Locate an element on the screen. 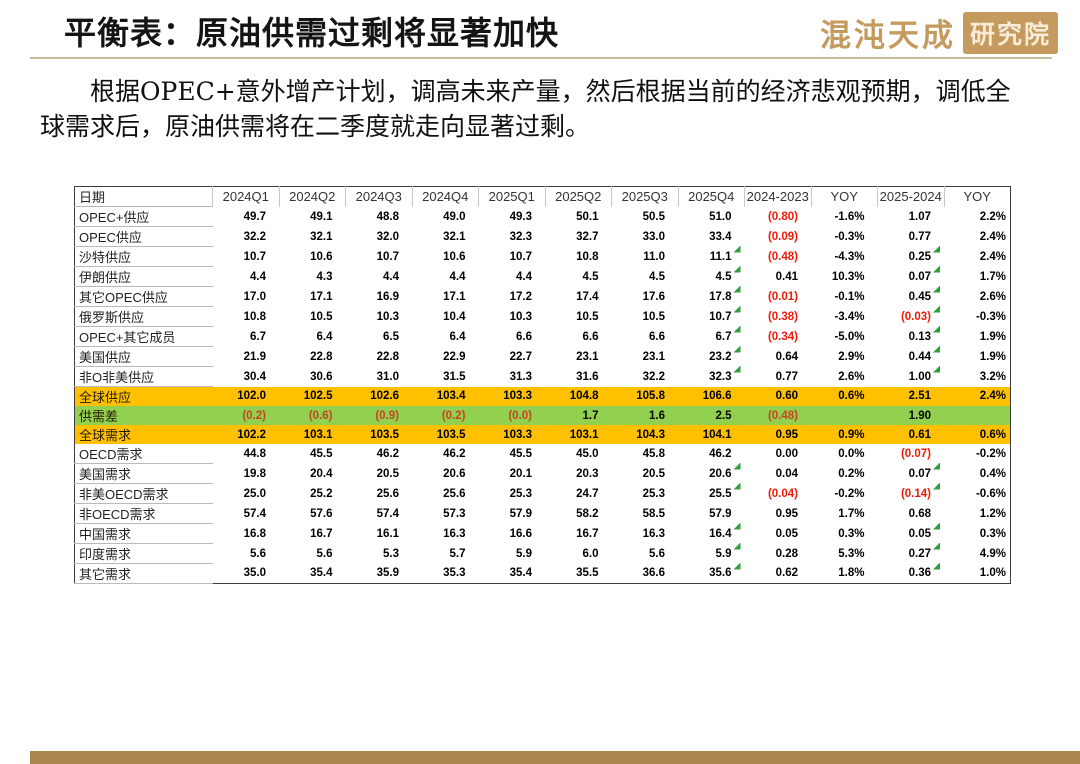 This screenshot has width=1080, height=764. brand-logo: 混沌天成 研究院 is located at coordinates (939, 32).